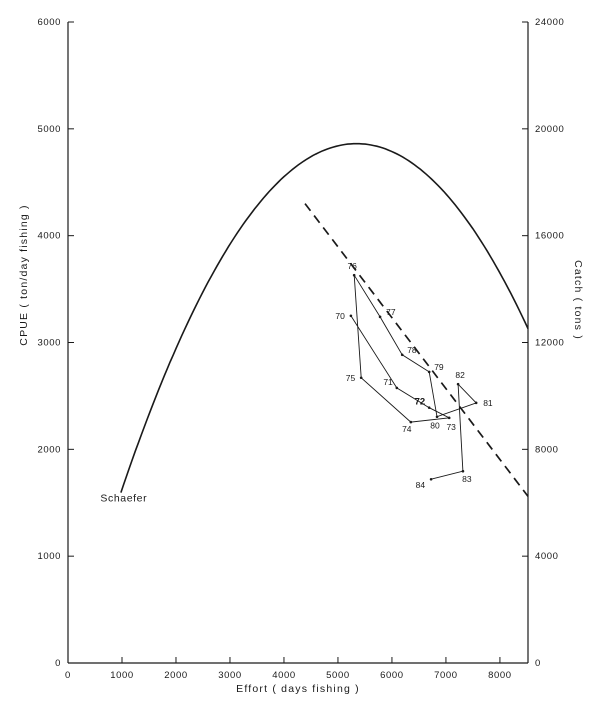  What do you see at coordinates (24, 274) in the screenshot?
I see `left-axis-title: CPUE ( ton/day fishing )` at bounding box center [24, 274].